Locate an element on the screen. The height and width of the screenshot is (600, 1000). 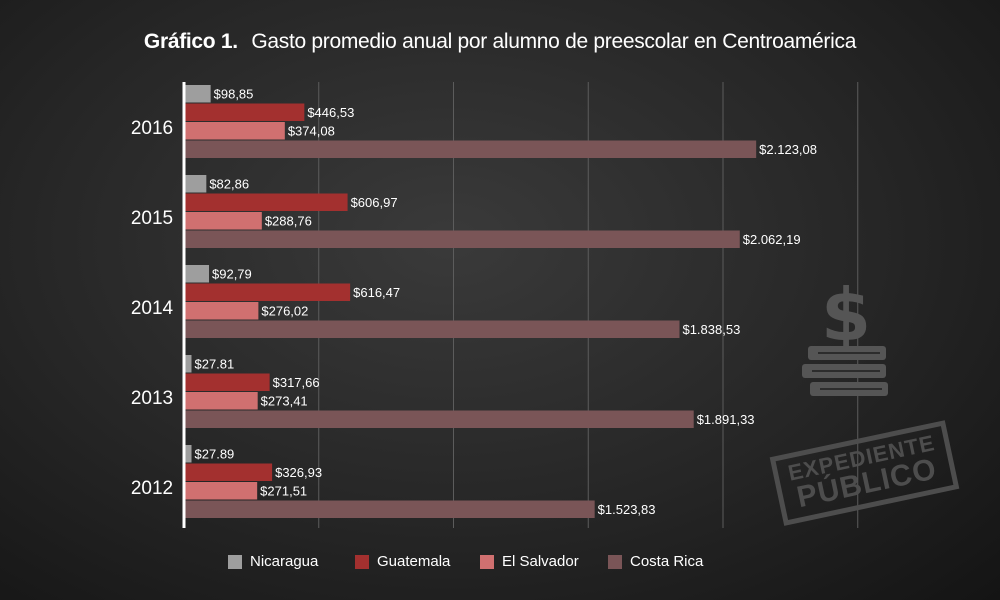
bar-value-label: $2.123,08 is located at coordinates (788, 149).